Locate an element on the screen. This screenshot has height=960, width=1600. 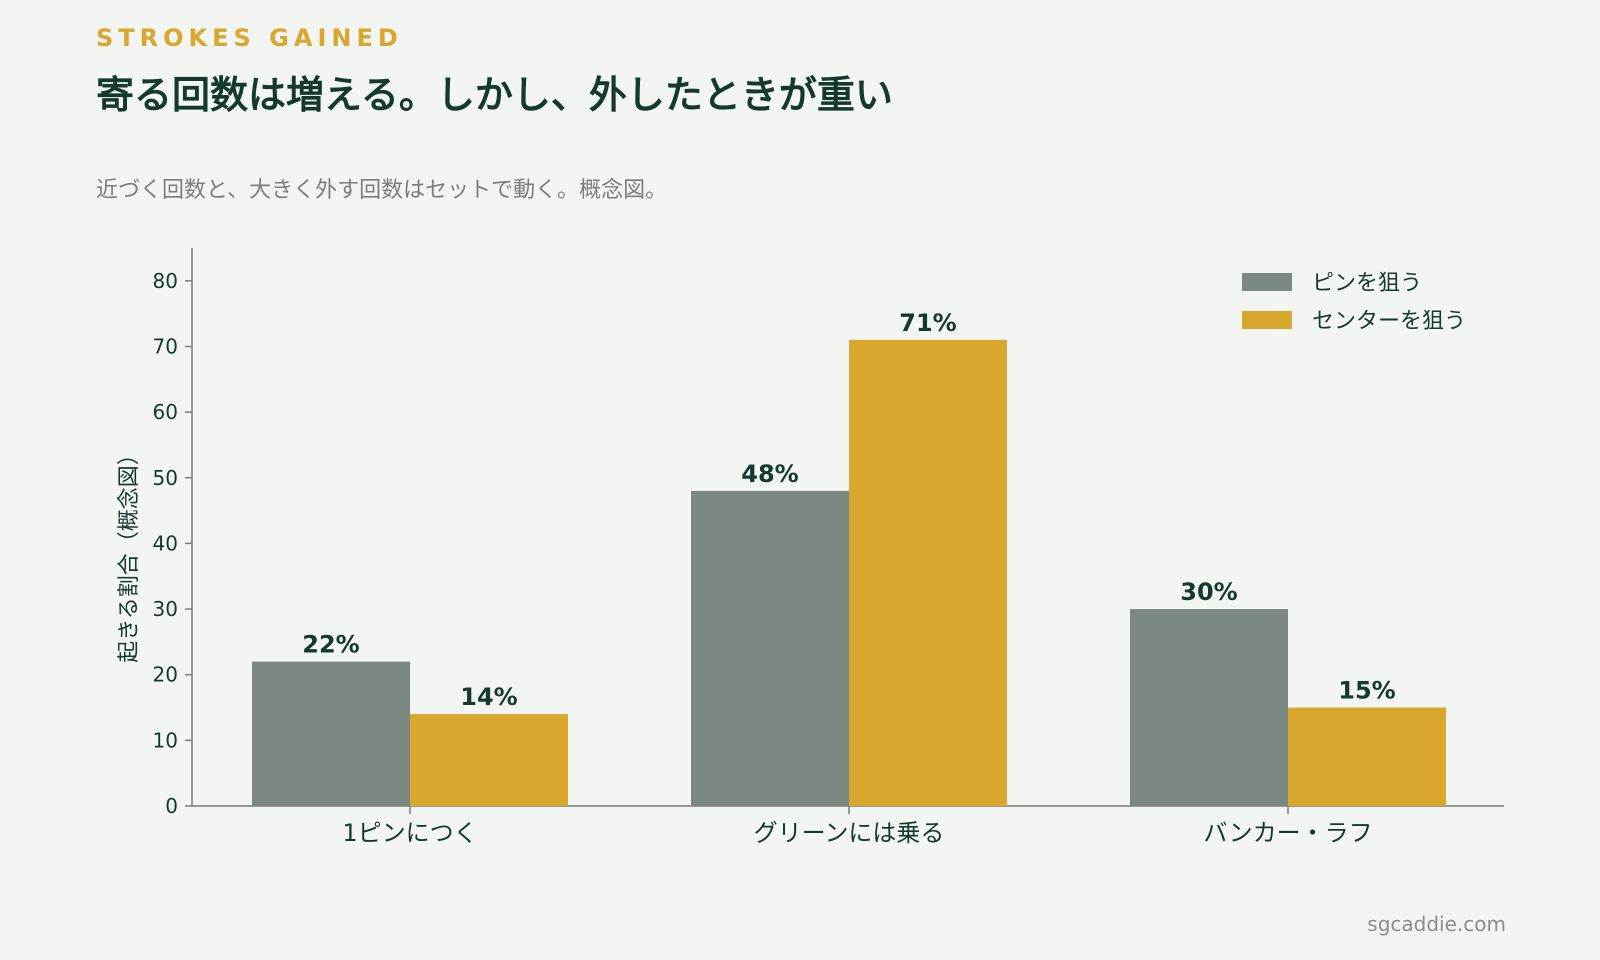
legend-label: ピンを狙う is located at coordinates (1367, 283).